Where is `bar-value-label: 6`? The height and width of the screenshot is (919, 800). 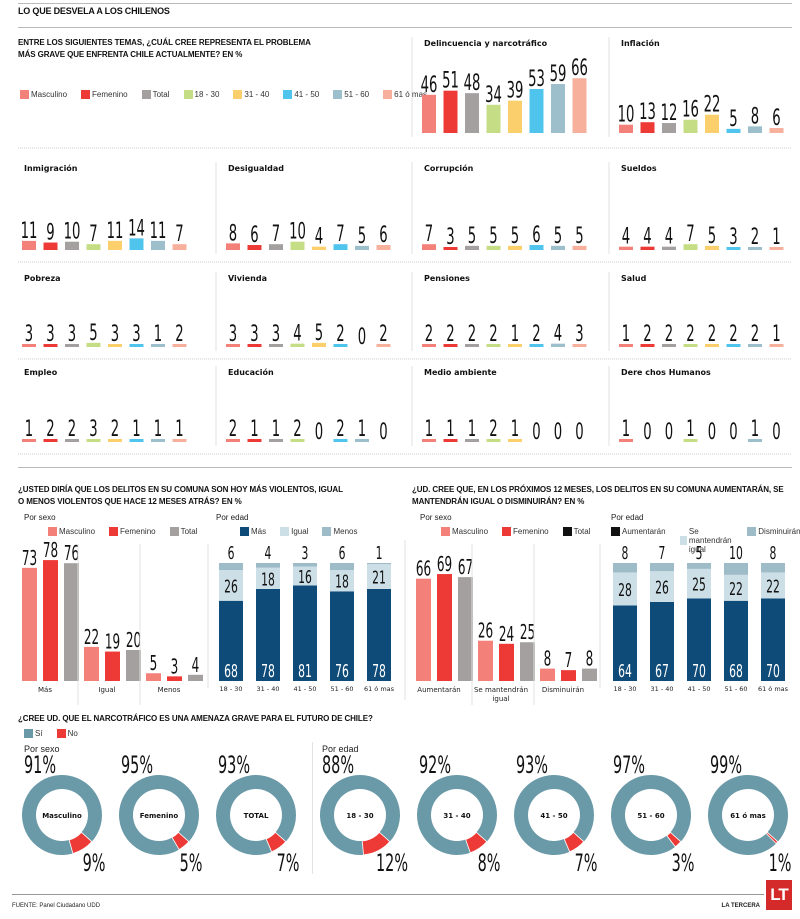
bar-value-label: 6 is located at coordinates (776, 118).